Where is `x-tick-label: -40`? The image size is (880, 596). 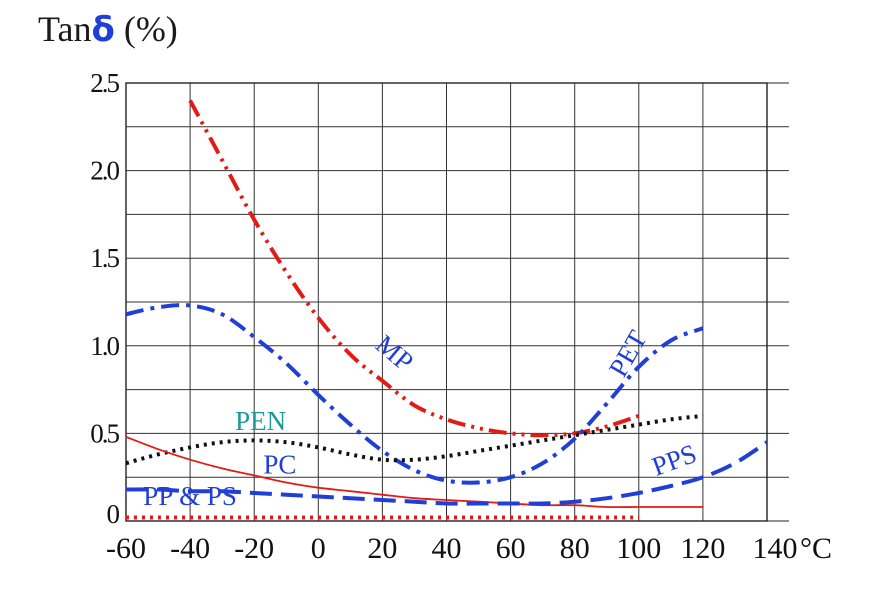 x-tick-label: -40 is located at coordinates (190, 548).